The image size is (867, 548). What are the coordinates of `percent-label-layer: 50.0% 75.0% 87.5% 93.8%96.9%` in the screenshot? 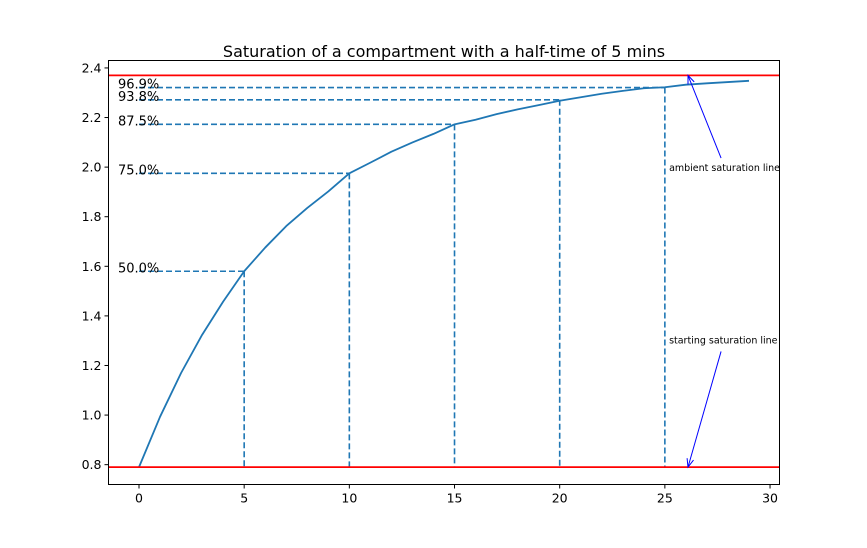 It's located at (138, 177).